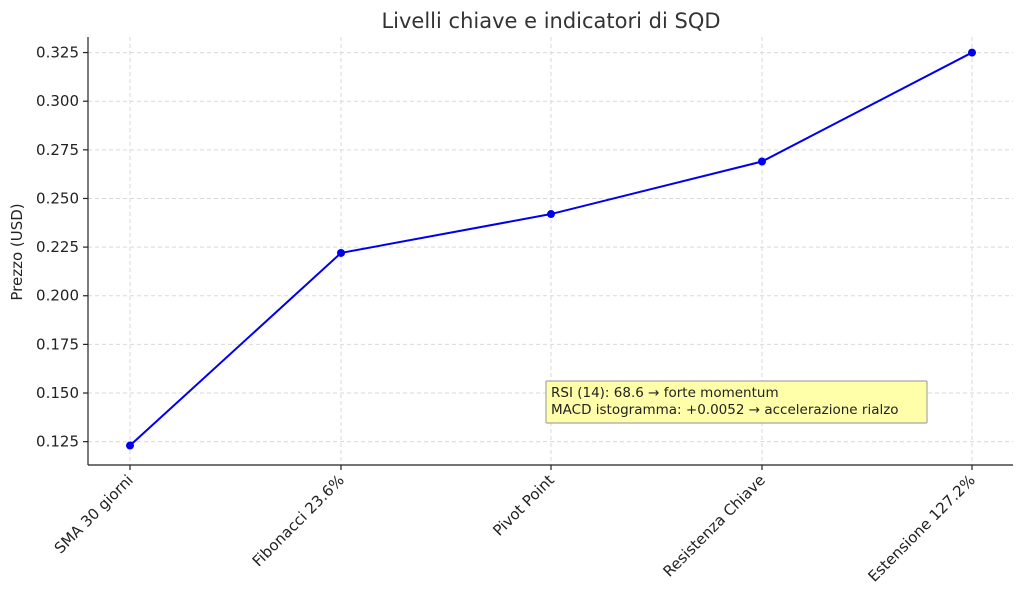 Image resolution: width=1024 pixels, height=615 pixels. What do you see at coordinates (713, 525) in the screenshot?
I see `x-tick-label: Resistenza Chiave` at bounding box center [713, 525].